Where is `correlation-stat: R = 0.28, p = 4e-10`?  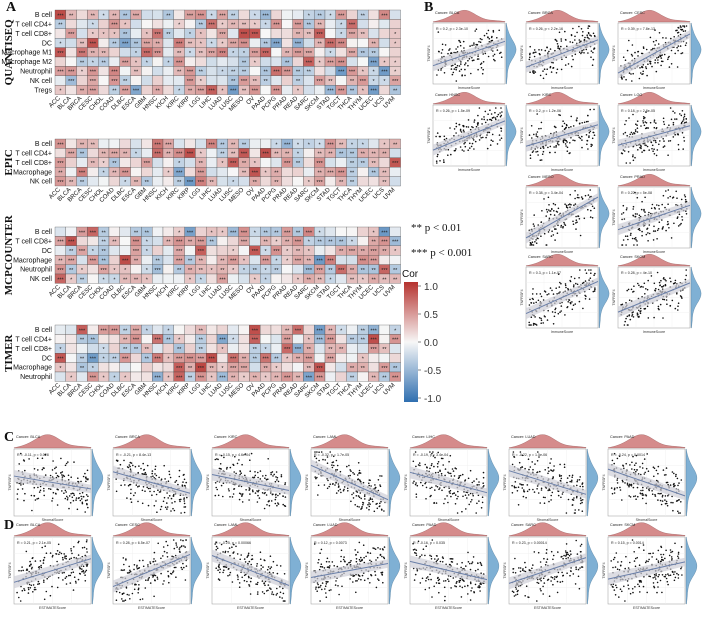 correlation-stat: R = 0.28, p = 4e-10 is located at coordinates (636, 273).